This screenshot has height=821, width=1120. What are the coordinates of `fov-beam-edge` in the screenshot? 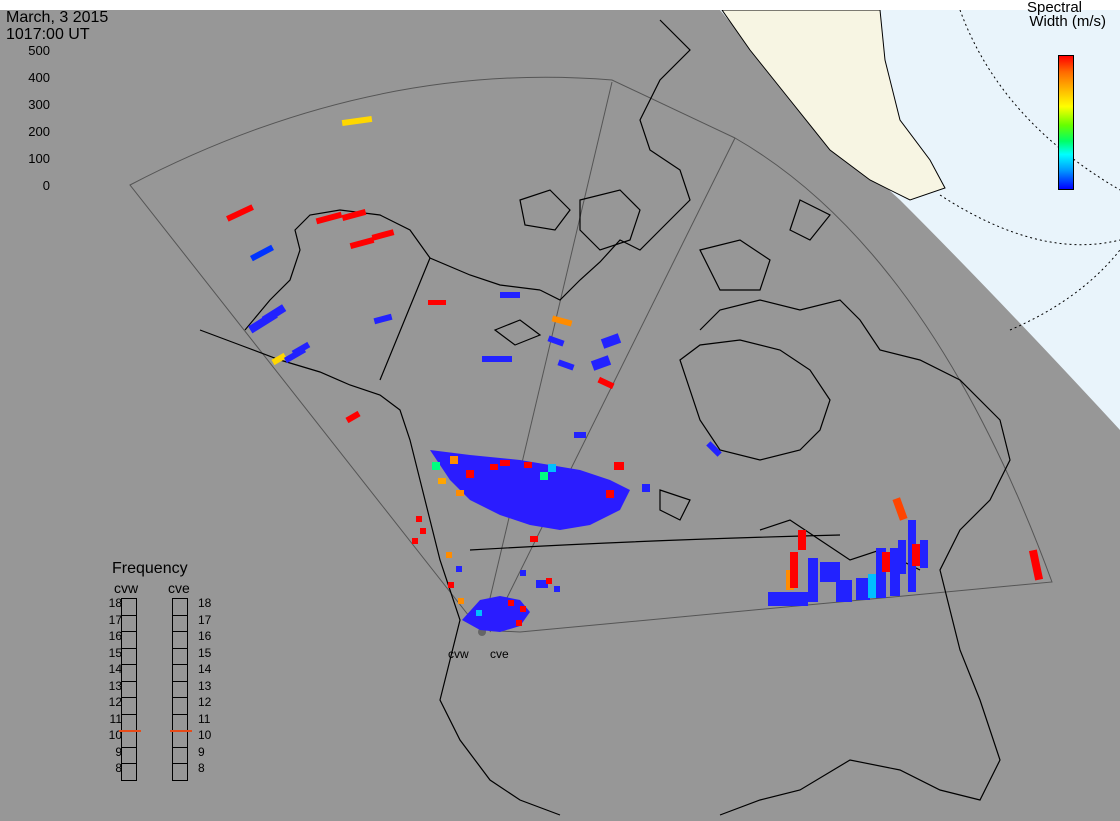 It's located at (547, 357).